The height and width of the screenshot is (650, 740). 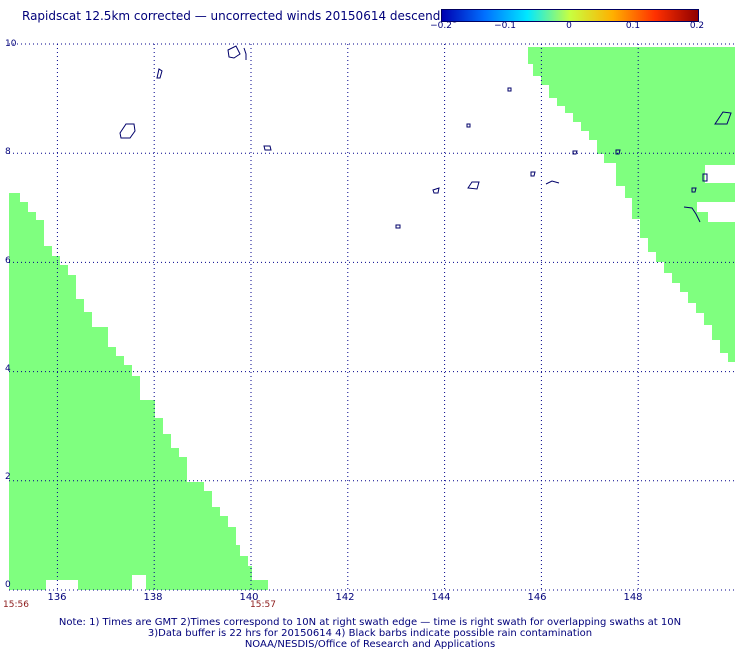 I want to click on lon-tick-label: 136, so click(x=57, y=597).